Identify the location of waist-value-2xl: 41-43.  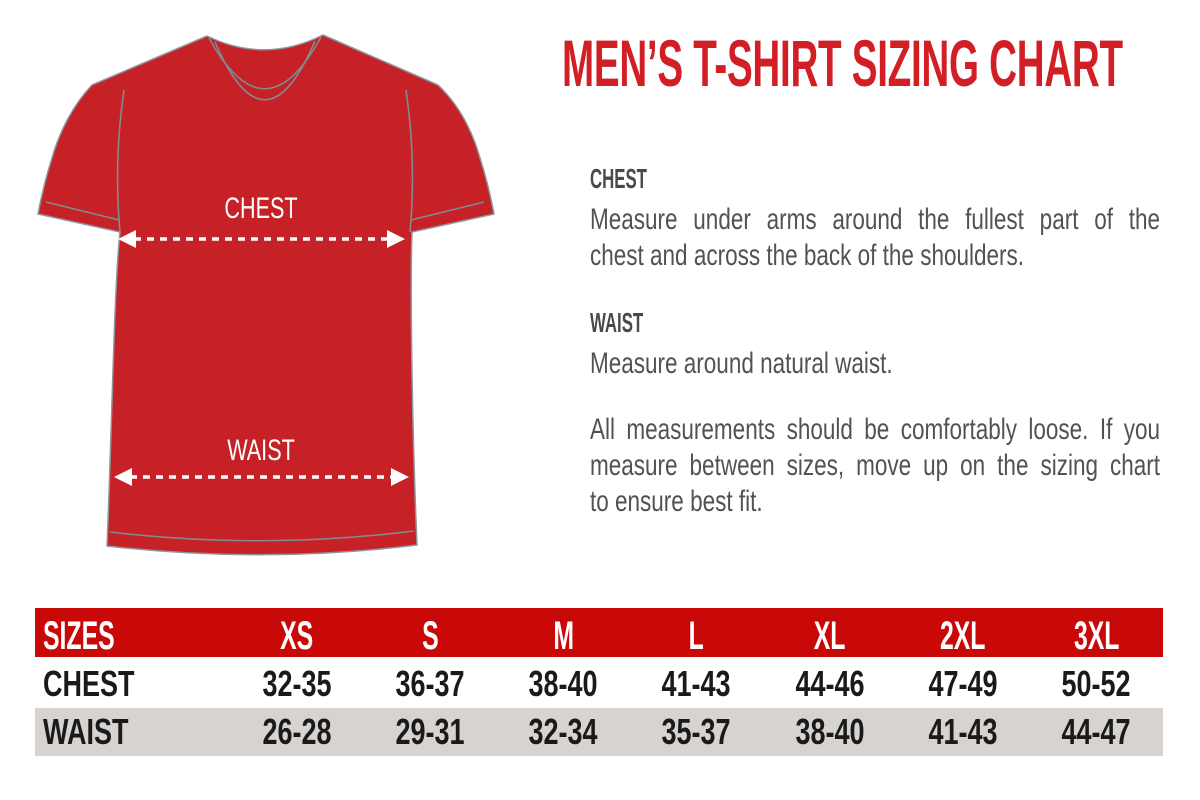
(963, 731).